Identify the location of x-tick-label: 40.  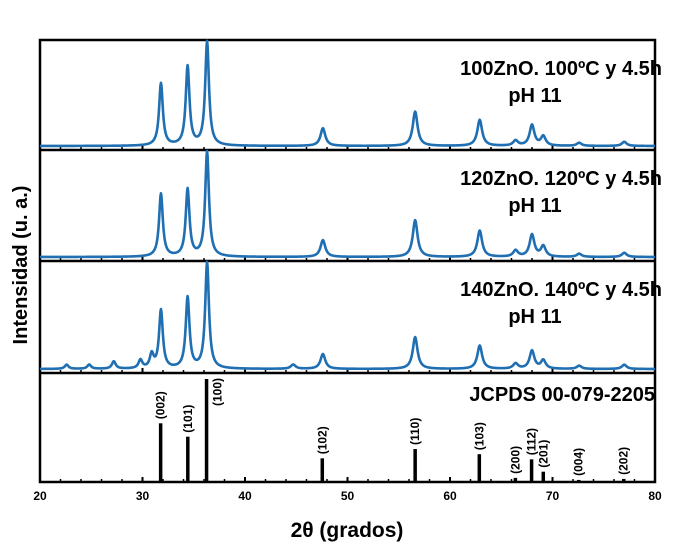
(245, 496).